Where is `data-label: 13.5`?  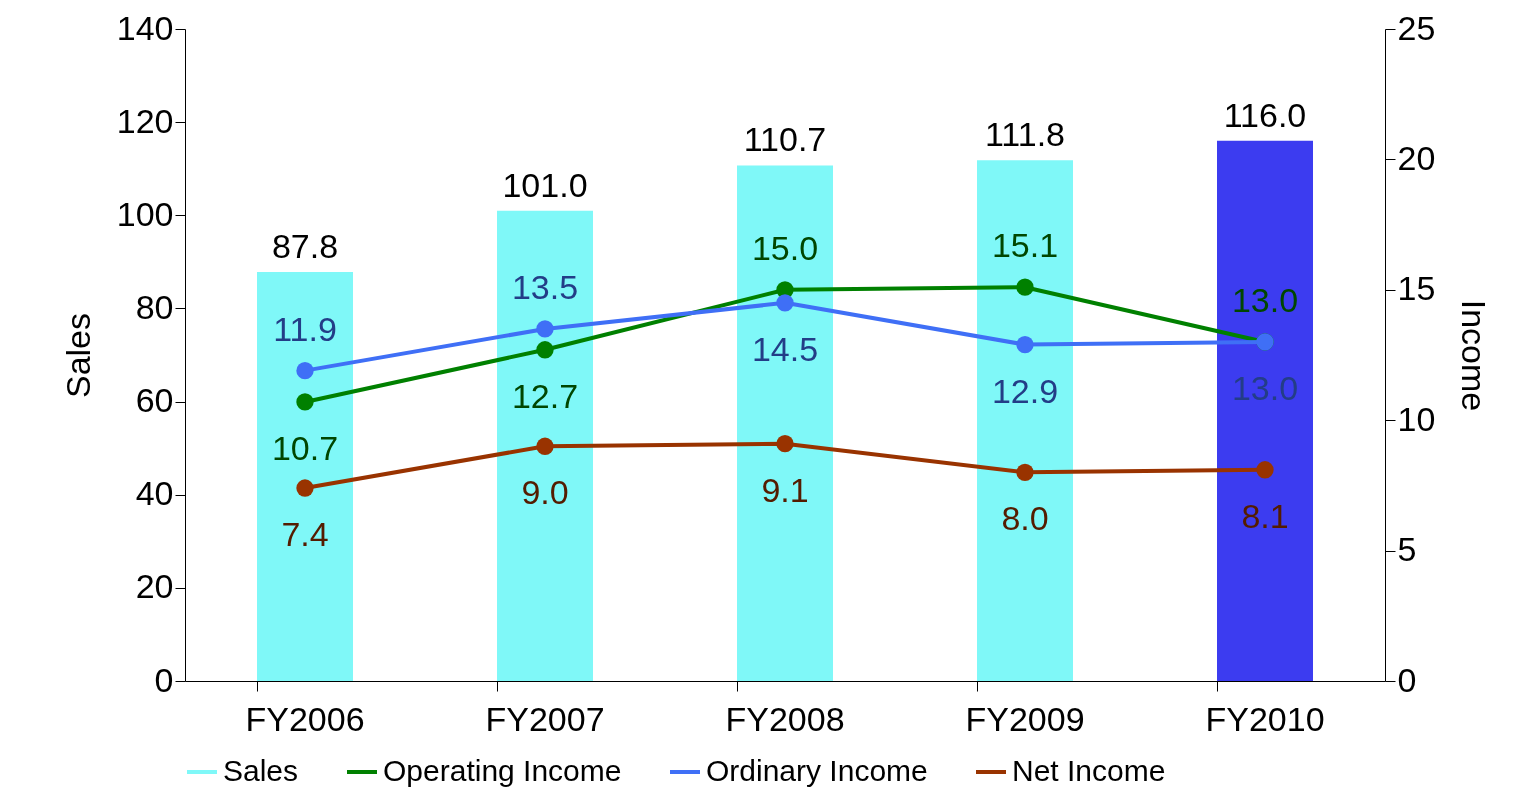
data-label: 13.5 is located at coordinates (545, 286).